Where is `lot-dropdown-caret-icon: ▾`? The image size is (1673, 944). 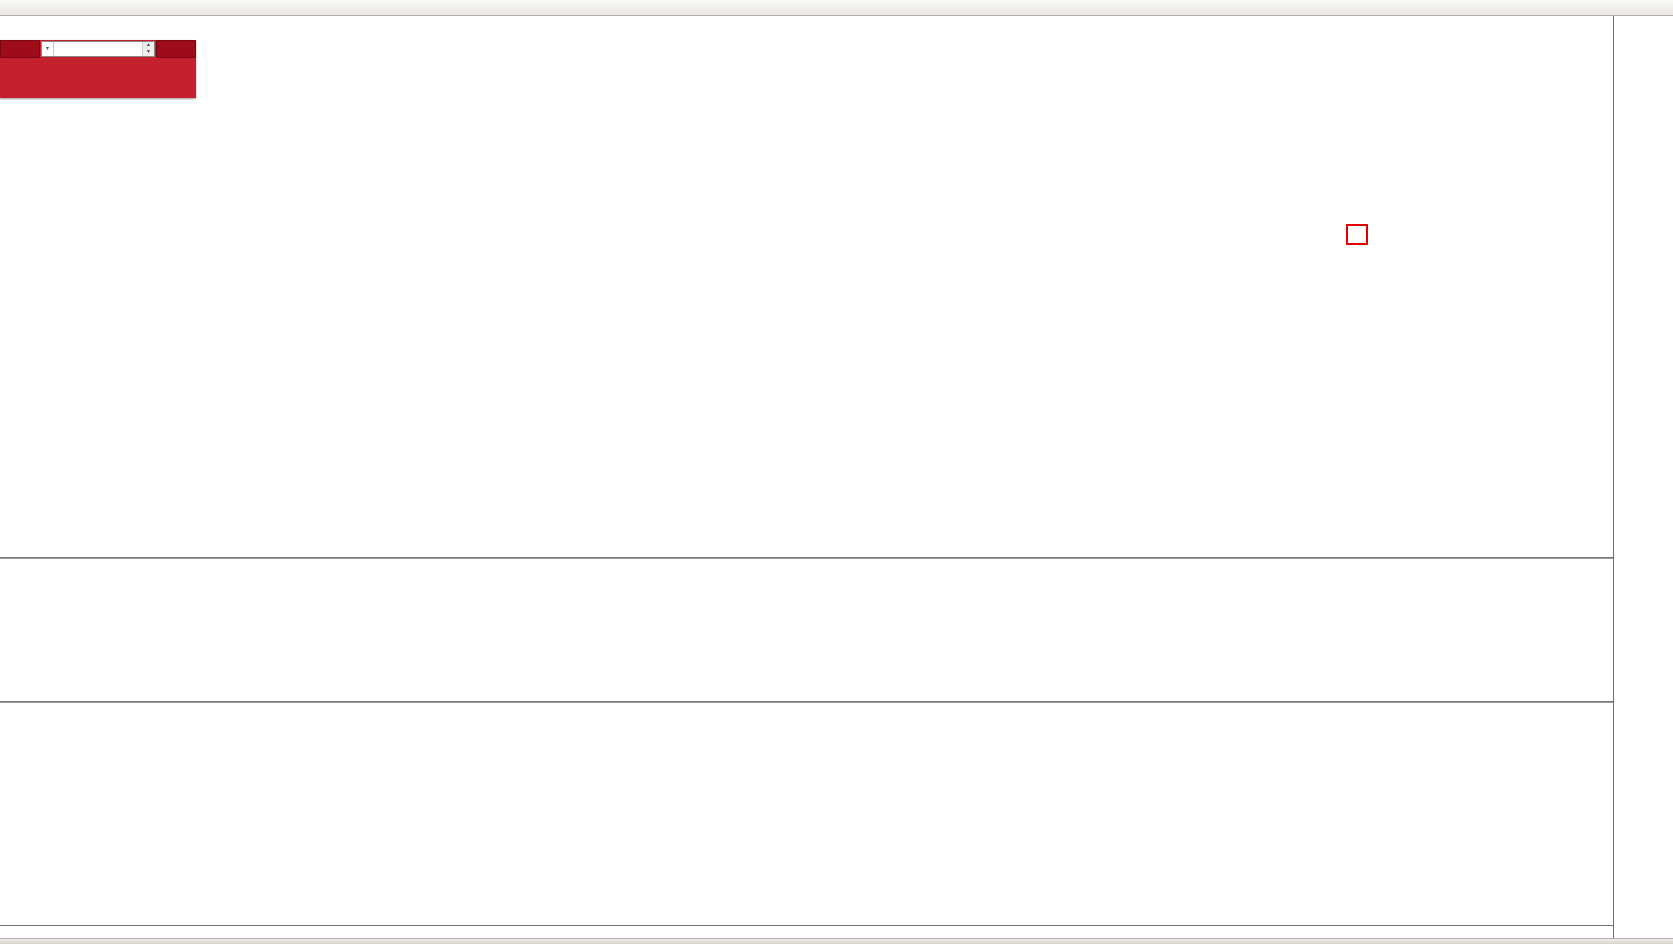 lot-dropdown-caret-icon: ▾ is located at coordinates (48, 49).